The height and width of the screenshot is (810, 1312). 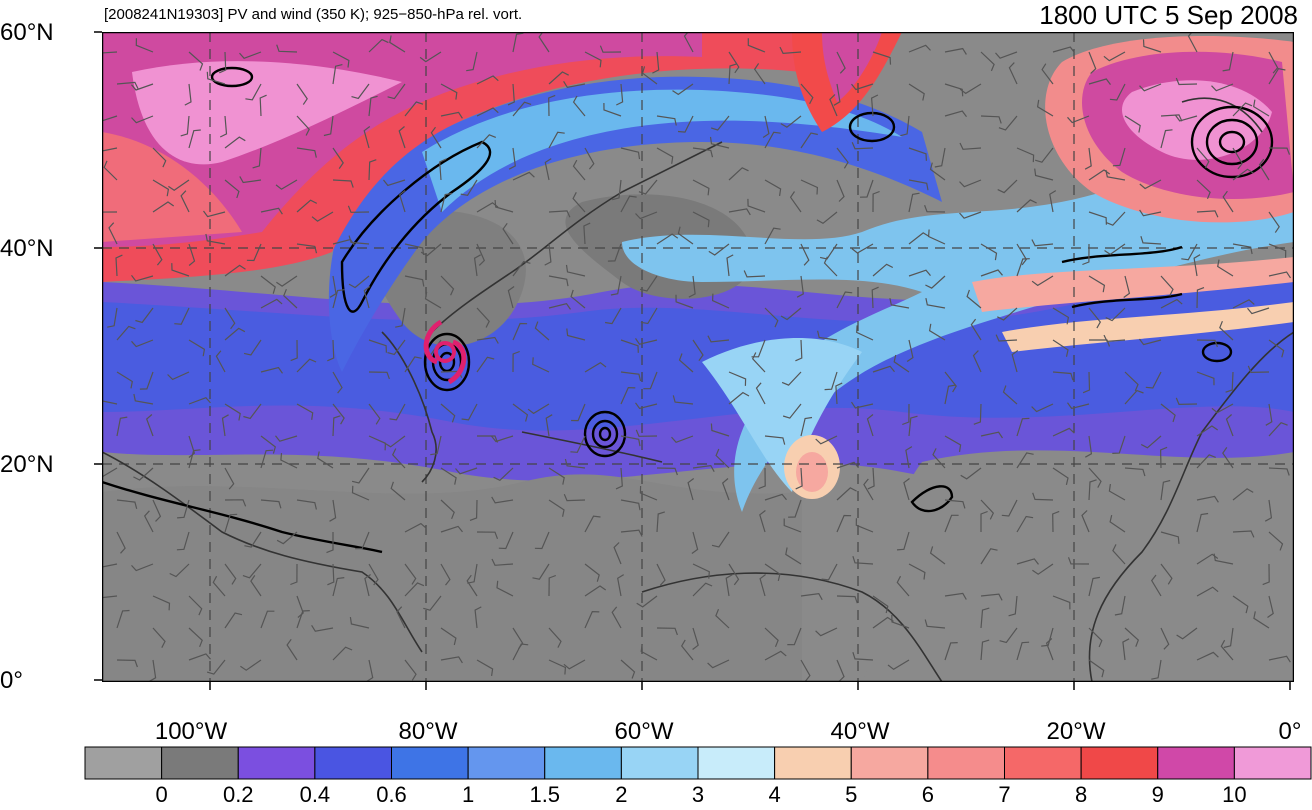 What do you see at coordinates (1157, 794) in the screenshot?
I see `colorbar-label: 9` at bounding box center [1157, 794].